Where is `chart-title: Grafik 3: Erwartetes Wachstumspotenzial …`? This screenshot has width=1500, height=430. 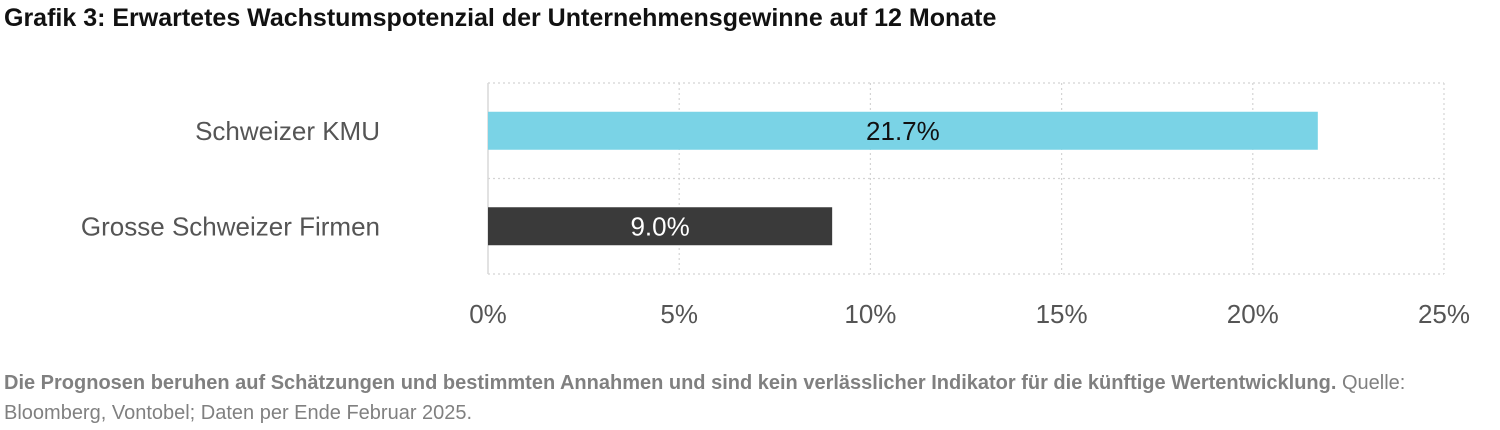 chart-title: Grafik 3: Erwartetes Wachstumspotenzial … is located at coordinates (500, 18).